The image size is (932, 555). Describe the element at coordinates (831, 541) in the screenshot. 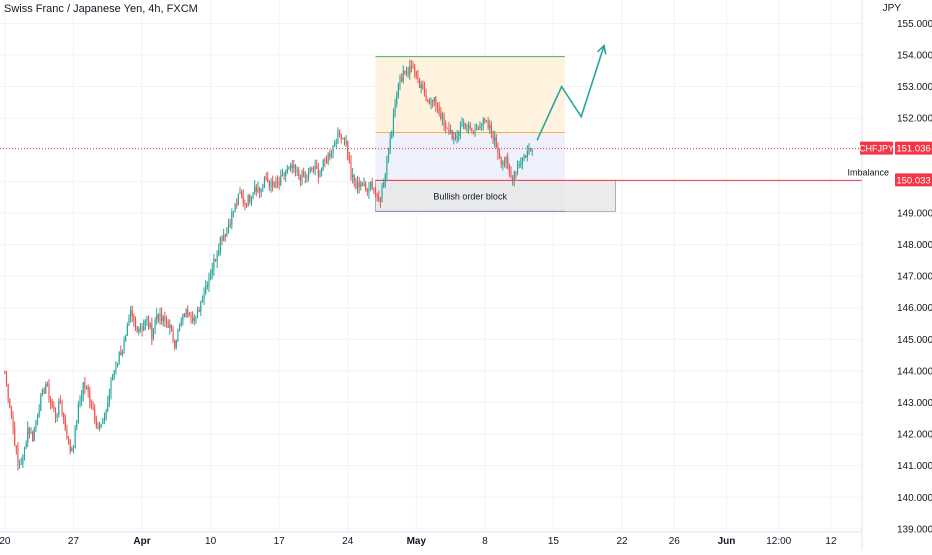

I see `time-tick-label: 12` at that location.